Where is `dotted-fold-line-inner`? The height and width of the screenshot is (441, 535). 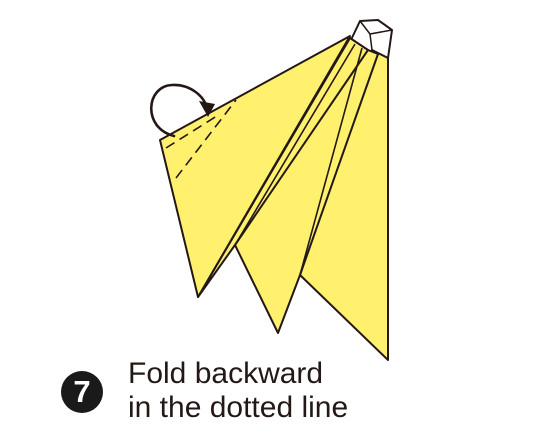 dotted-fold-line-inner is located at coordinates (193, 131).